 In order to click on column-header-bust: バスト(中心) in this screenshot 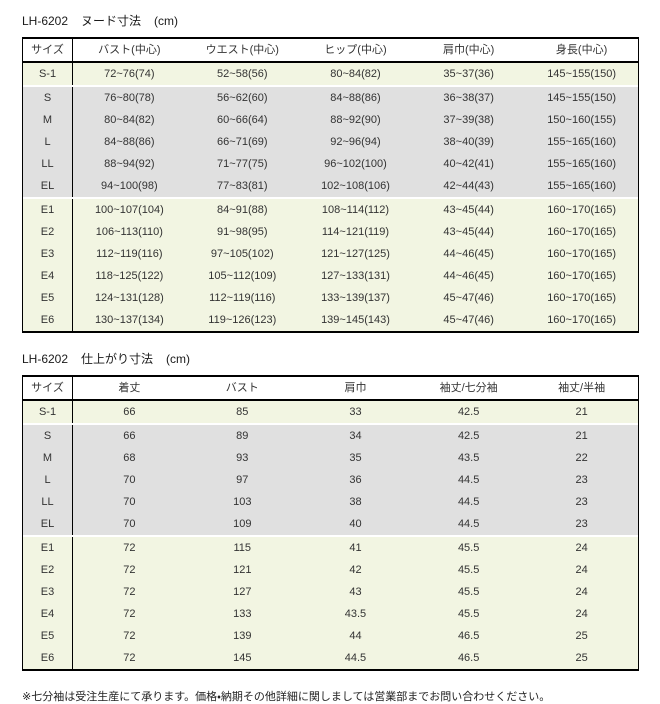, I will do `click(129, 50)`.